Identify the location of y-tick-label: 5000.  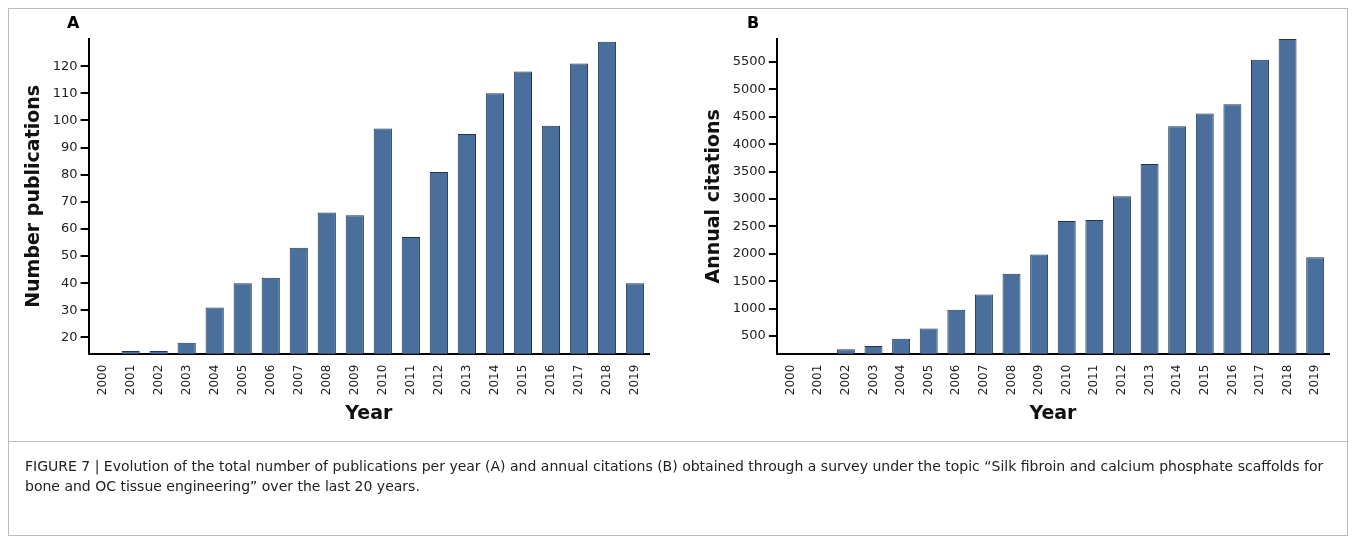
(749, 88).